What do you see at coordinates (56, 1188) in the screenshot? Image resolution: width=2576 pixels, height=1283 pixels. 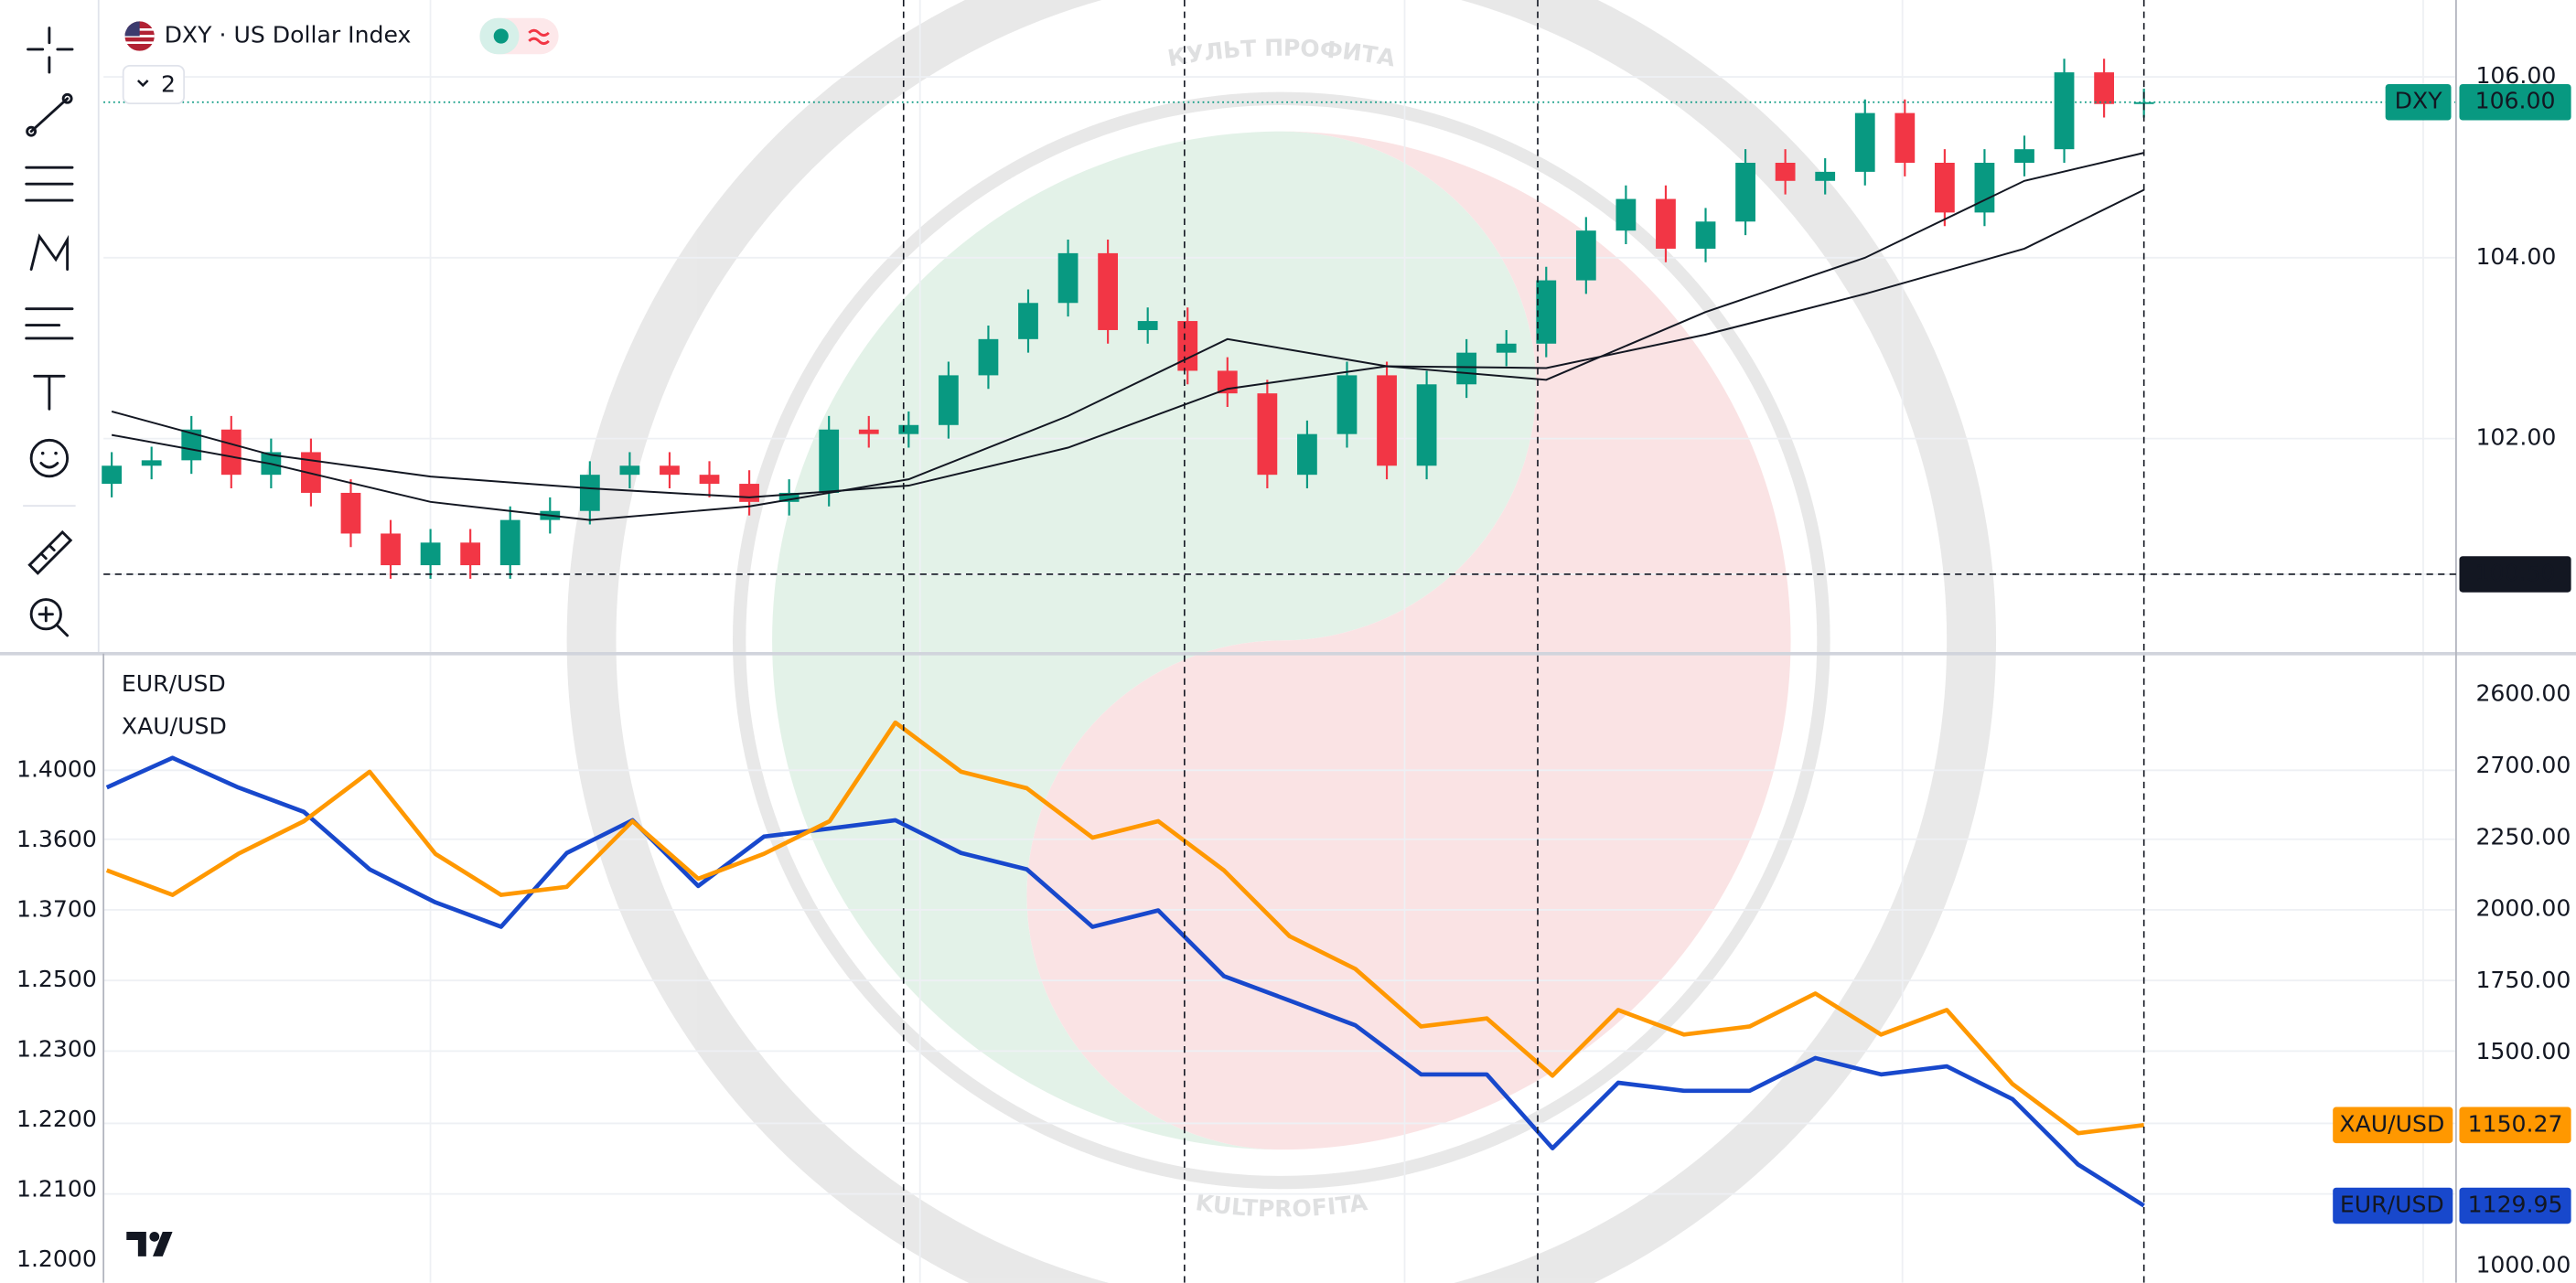 I see `left-axis-label: 1.2100` at bounding box center [56, 1188].